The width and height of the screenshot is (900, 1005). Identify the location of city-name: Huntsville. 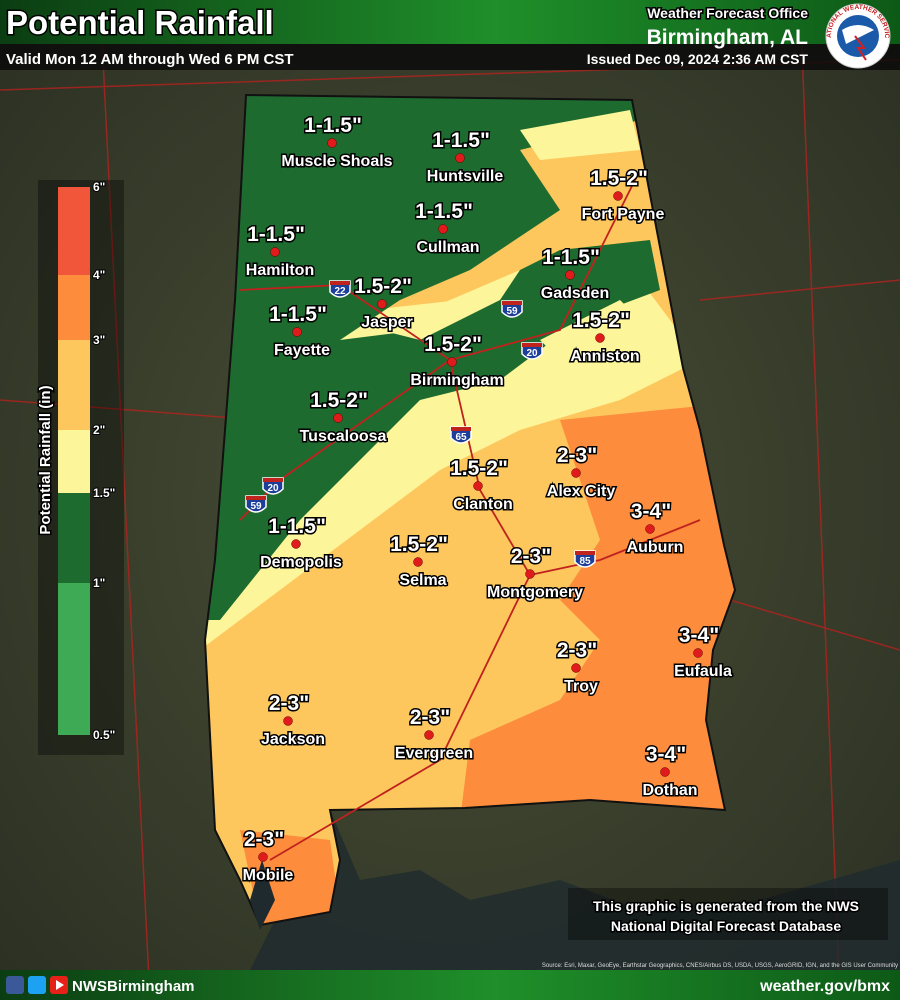
(465, 176).